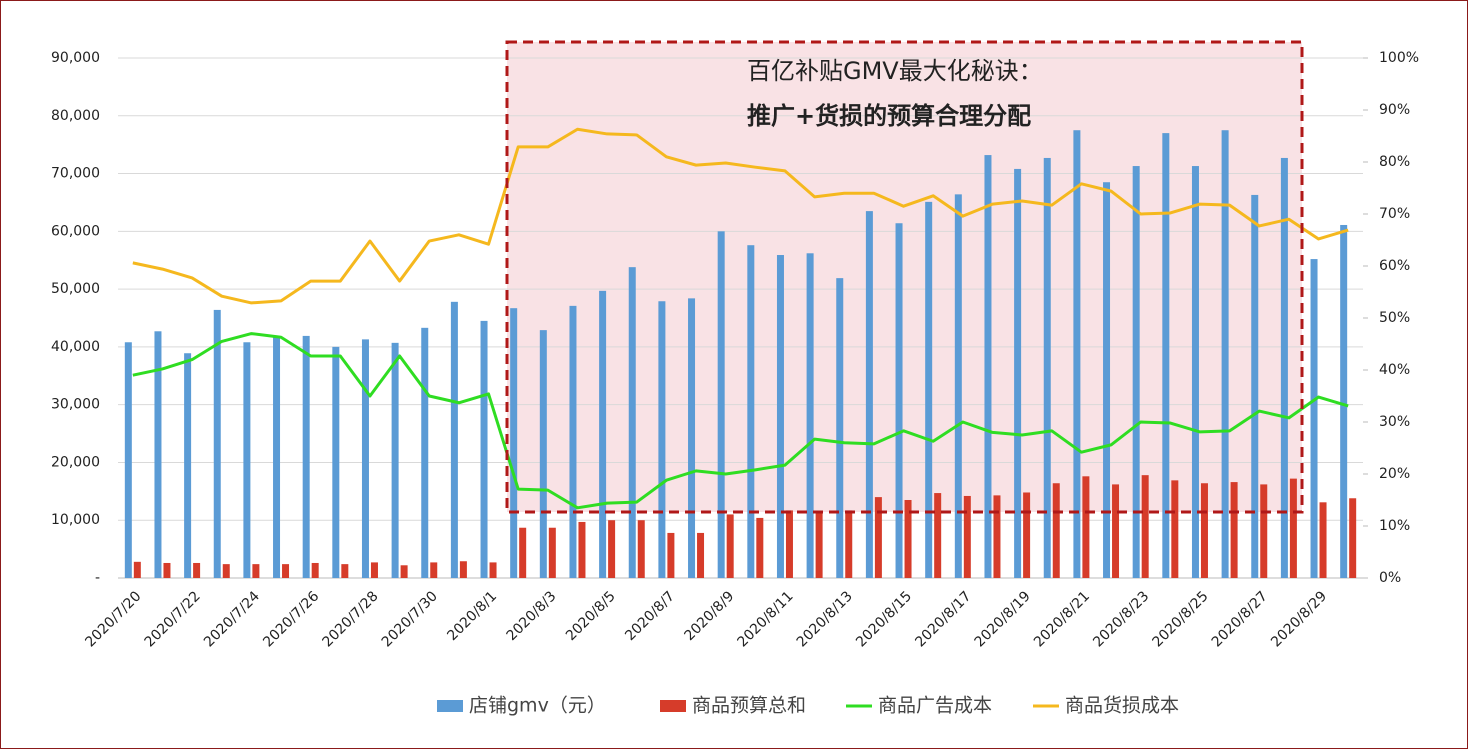 The image size is (1468, 749). I want to click on y2-tick-label: 10%, so click(1394, 526).